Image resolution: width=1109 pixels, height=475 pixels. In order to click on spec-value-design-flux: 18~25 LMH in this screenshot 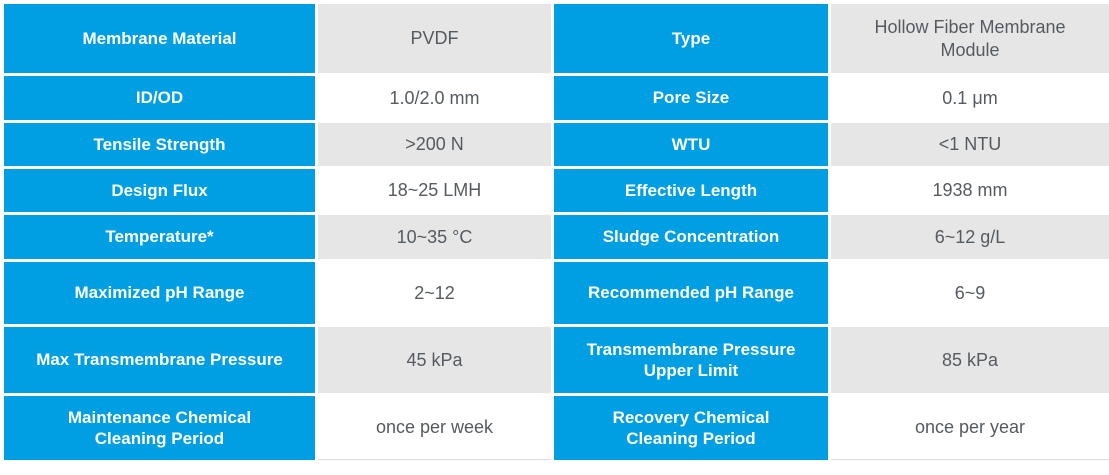, I will do `click(434, 190)`.